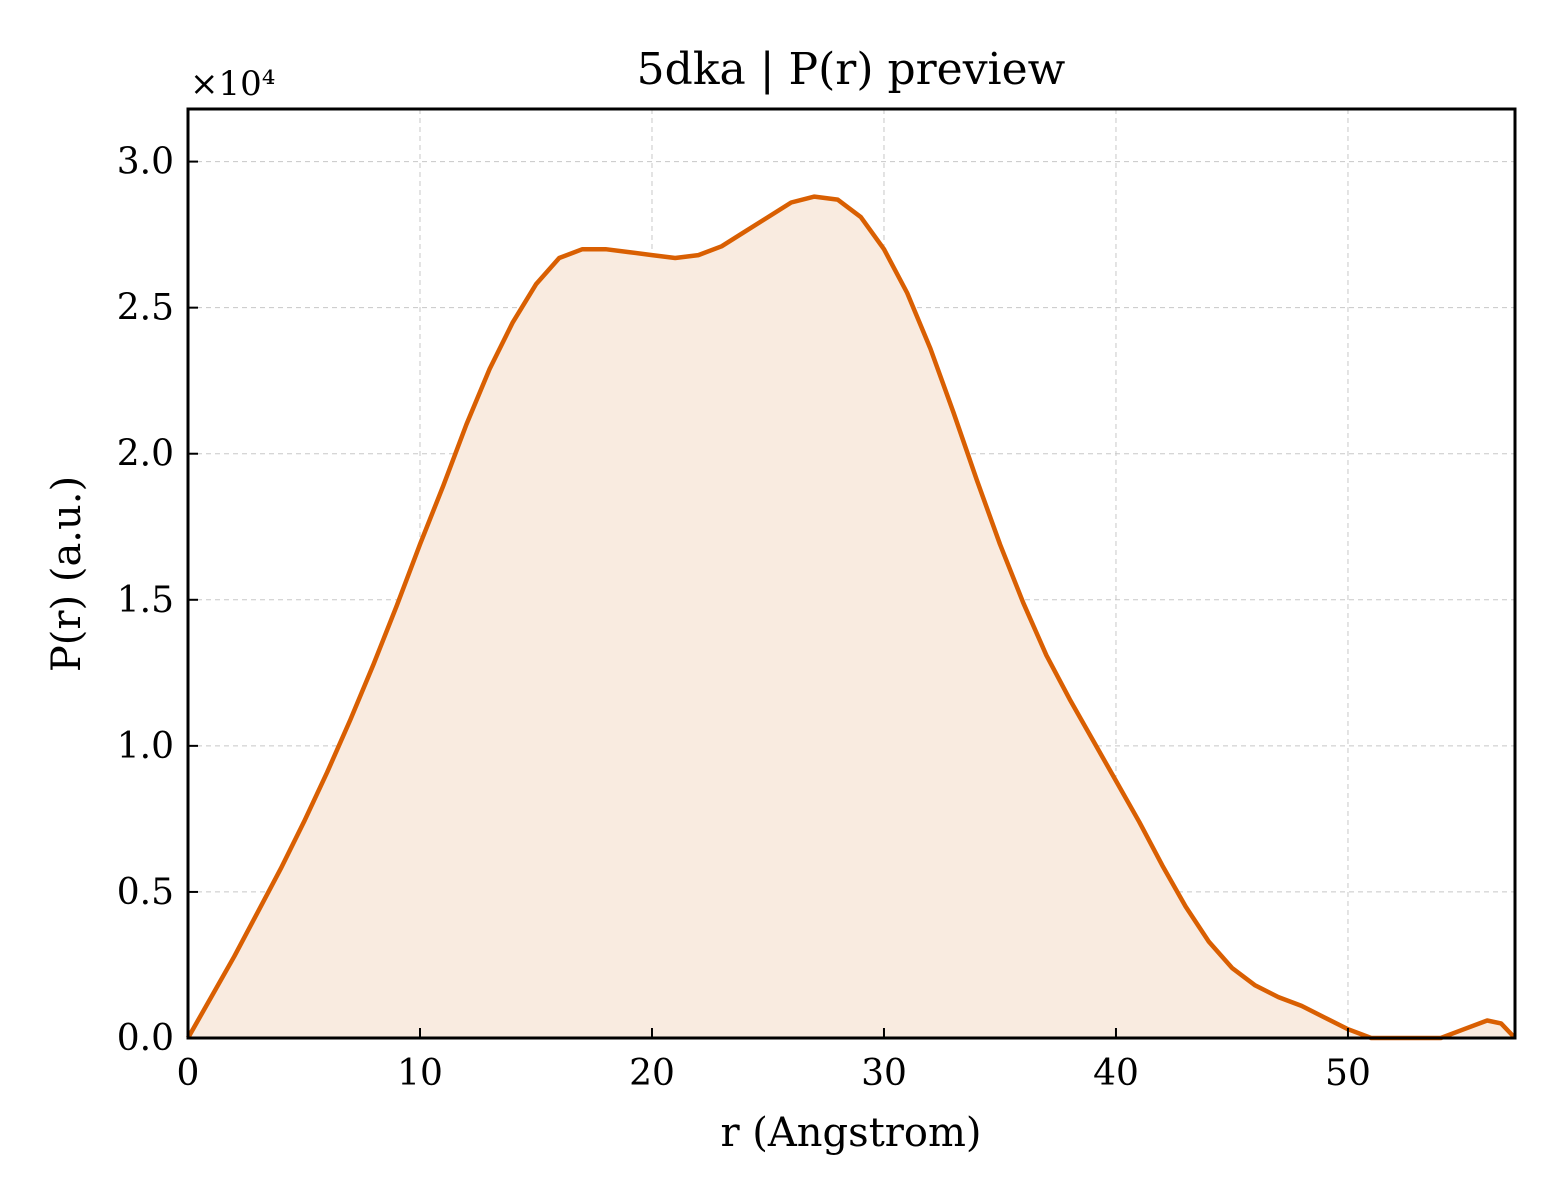  What do you see at coordinates (652, 1073) in the screenshot?
I see `x-tick-label: 20` at bounding box center [652, 1073].